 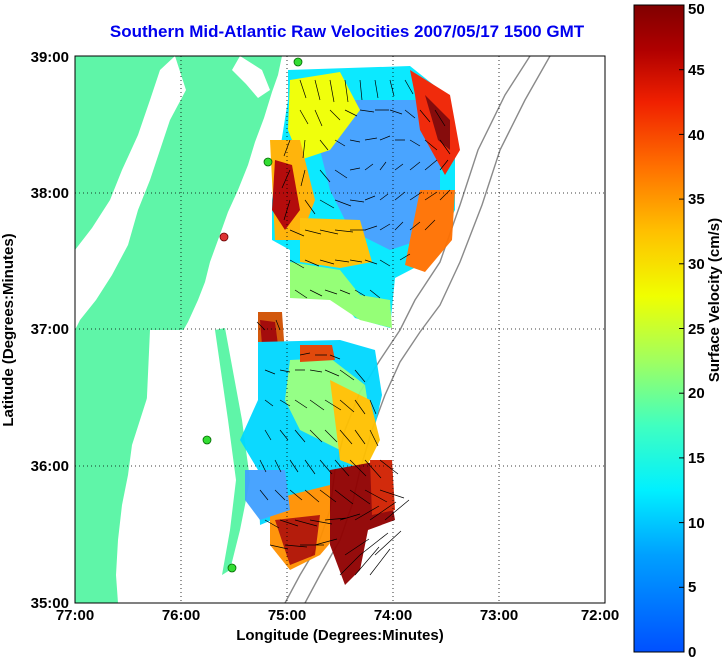 I want to click on colorbar-tick-label: 10, so click(x=696, y=523).